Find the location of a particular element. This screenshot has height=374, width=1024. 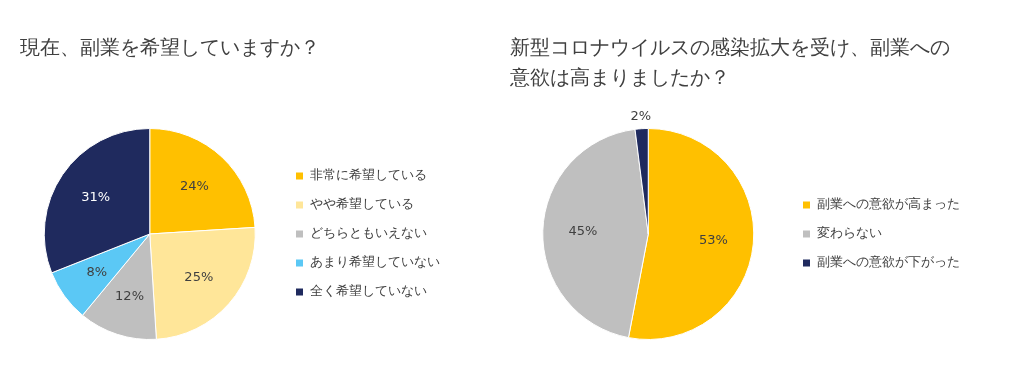

chart-title: 現在、副業を希望していますか？ is located at coordinates (170, 47).